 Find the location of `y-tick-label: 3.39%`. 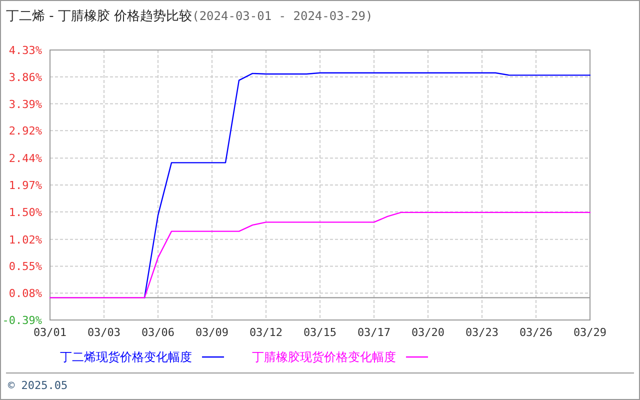

y-tick-label: 3.39% is located at coordinates (25, 104).